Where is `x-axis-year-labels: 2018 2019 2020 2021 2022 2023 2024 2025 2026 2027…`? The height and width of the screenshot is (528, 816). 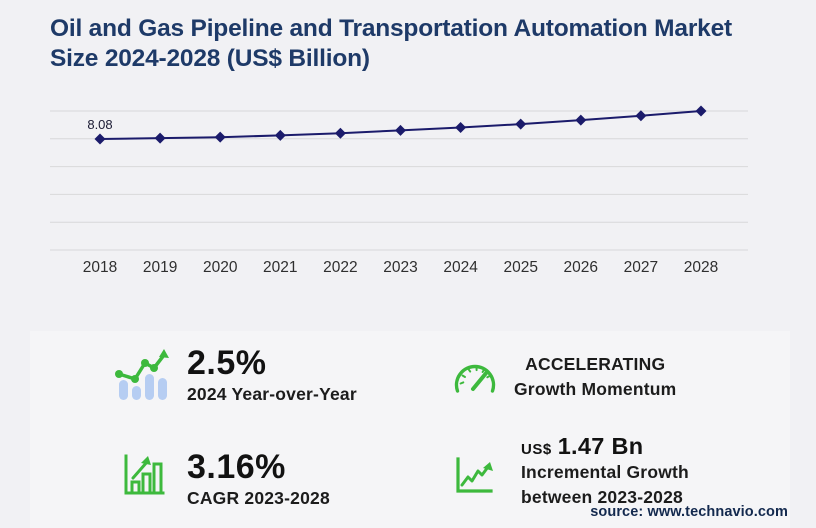 x-axis-year-labels: 2018 2019 2020 2021 2022 2023 2024 2025 2026 2027… is located at coordinates (400, 267).